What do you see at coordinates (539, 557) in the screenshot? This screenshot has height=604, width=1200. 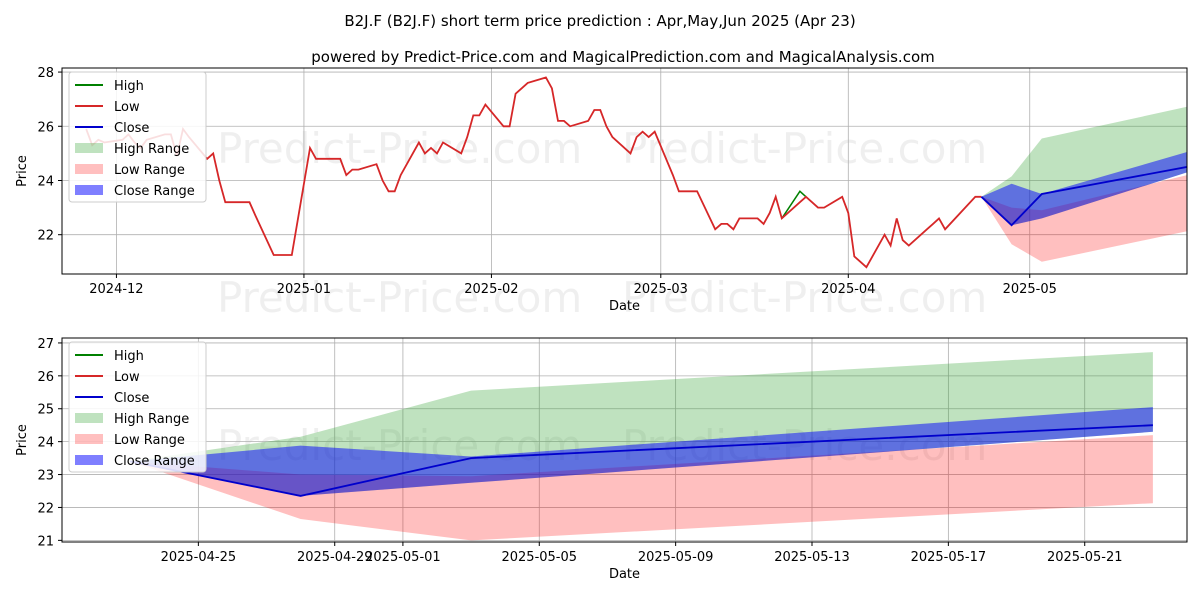 I see `x-tick-label: 2025-05-05` at bounding box center [539, 557].